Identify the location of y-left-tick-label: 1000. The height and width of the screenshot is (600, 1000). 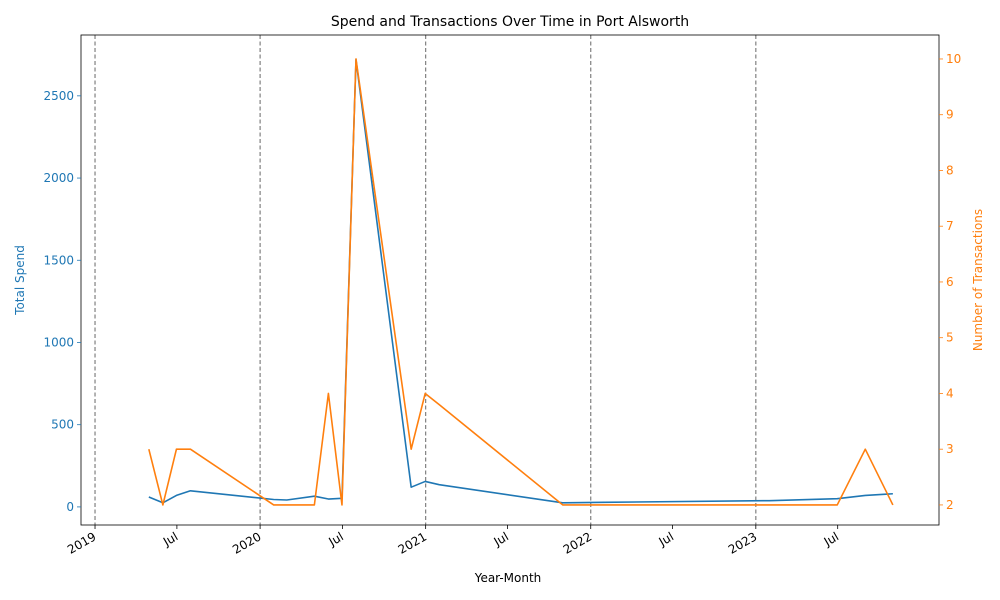
(58, 342).